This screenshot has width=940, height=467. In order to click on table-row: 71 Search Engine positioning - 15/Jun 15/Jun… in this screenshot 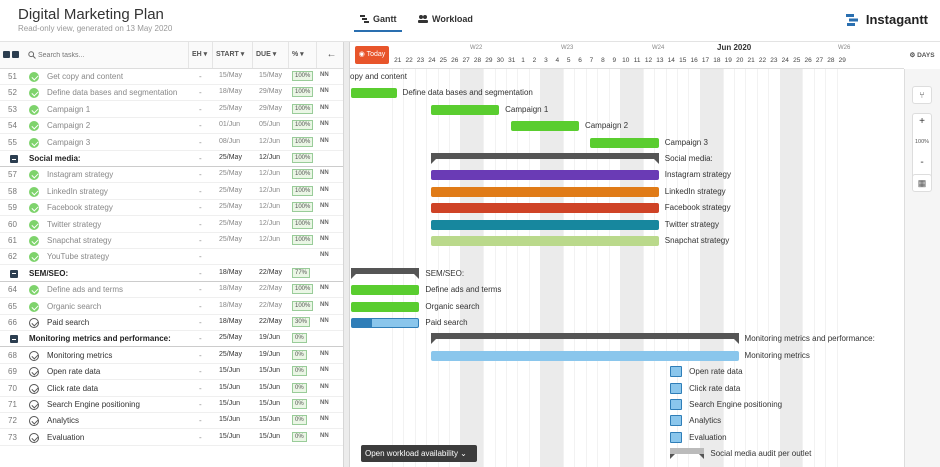, I will do `click(171, 405)`.